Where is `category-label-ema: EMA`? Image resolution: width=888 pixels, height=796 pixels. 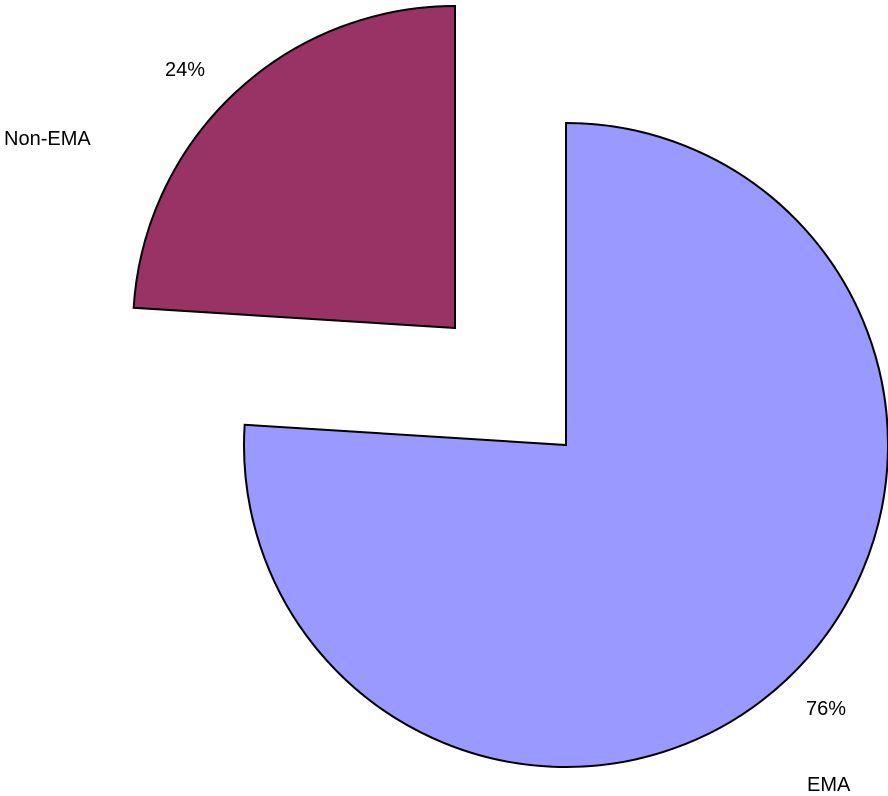 category-label-ema: EMA is located at coordinates (829, 785).